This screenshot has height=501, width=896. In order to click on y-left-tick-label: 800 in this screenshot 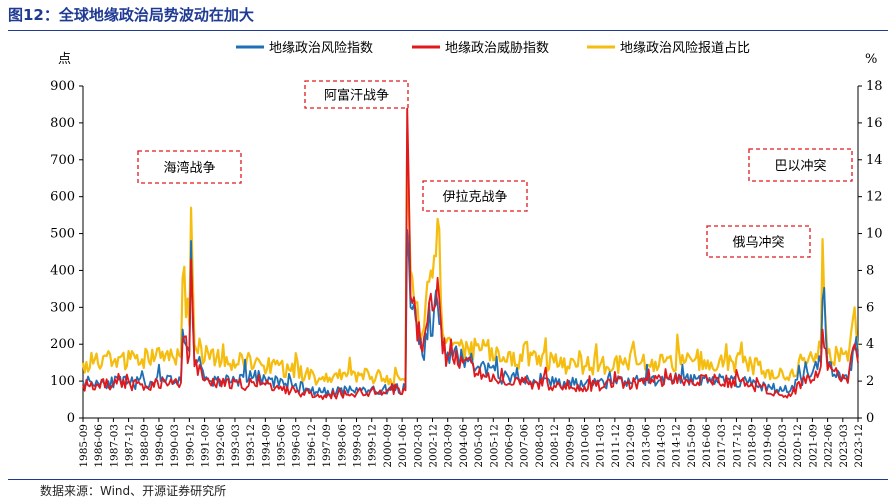, I will do `click(62, 123)`.